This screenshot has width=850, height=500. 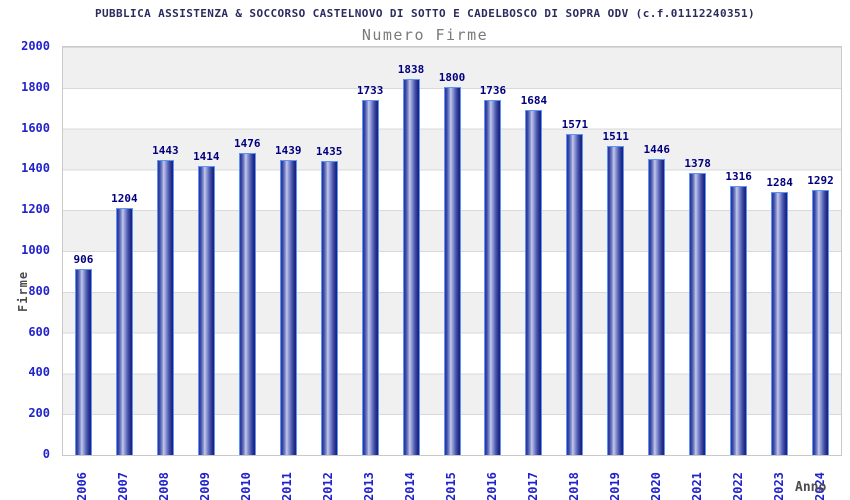 What do you see at coordinates (288, 151) in the screenshot?
I see `bar-value-label: 1439` at bounding box center [288, 151].